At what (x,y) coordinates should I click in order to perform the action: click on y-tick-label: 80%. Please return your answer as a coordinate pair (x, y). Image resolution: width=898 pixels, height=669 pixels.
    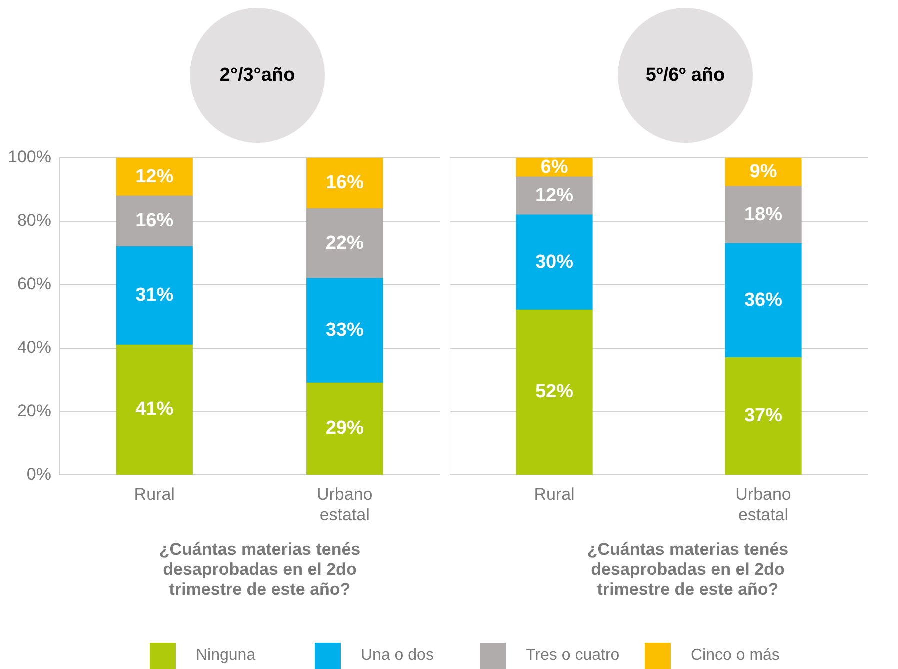
    Looking at the image, I should click on (34, 220).